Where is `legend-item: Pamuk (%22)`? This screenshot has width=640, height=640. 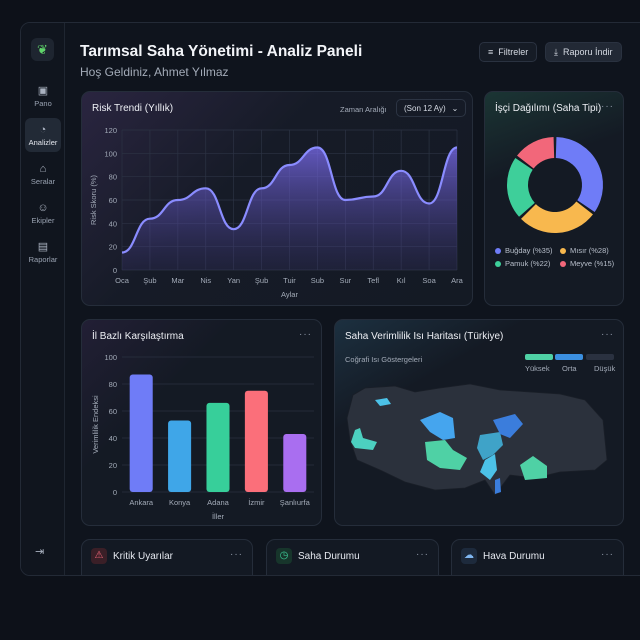 legend-item: Pamuk (%22) is located at coordinates (522, 263).